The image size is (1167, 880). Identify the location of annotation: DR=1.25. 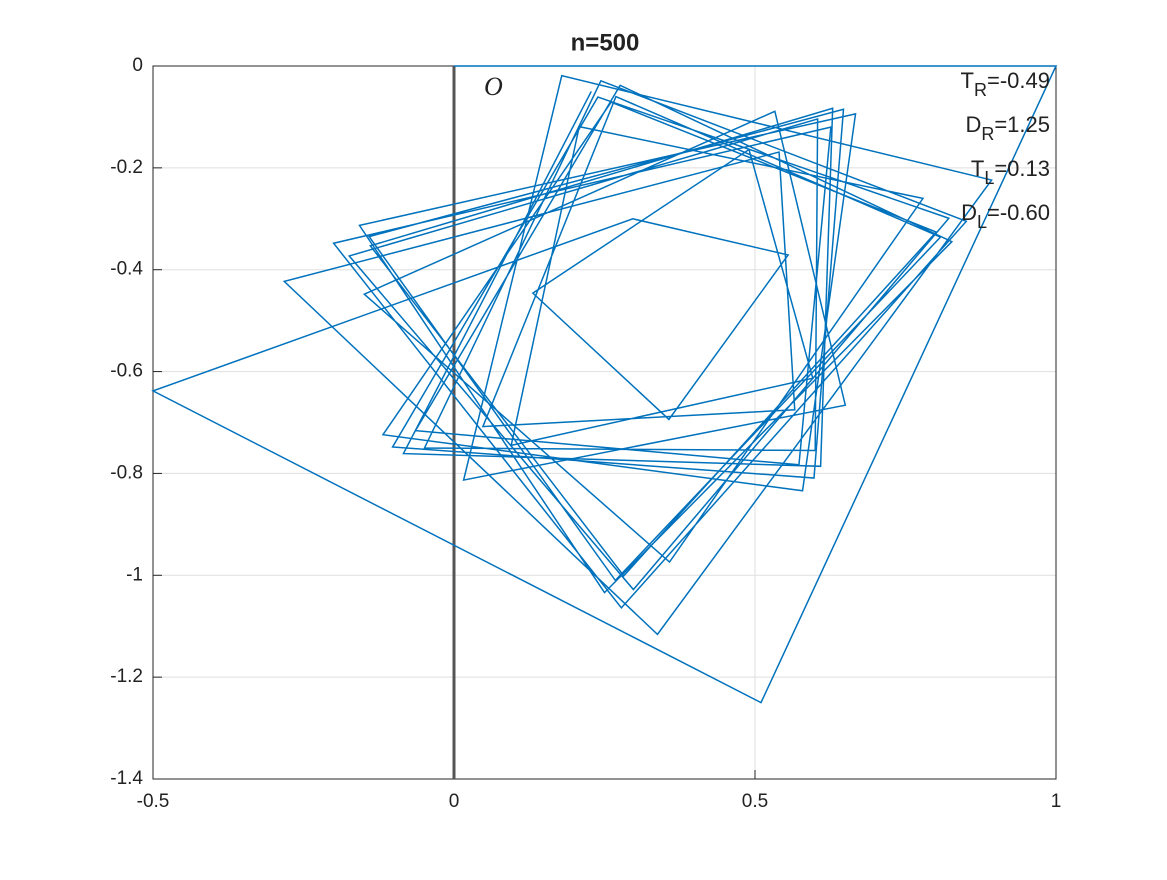
(1007, 128).